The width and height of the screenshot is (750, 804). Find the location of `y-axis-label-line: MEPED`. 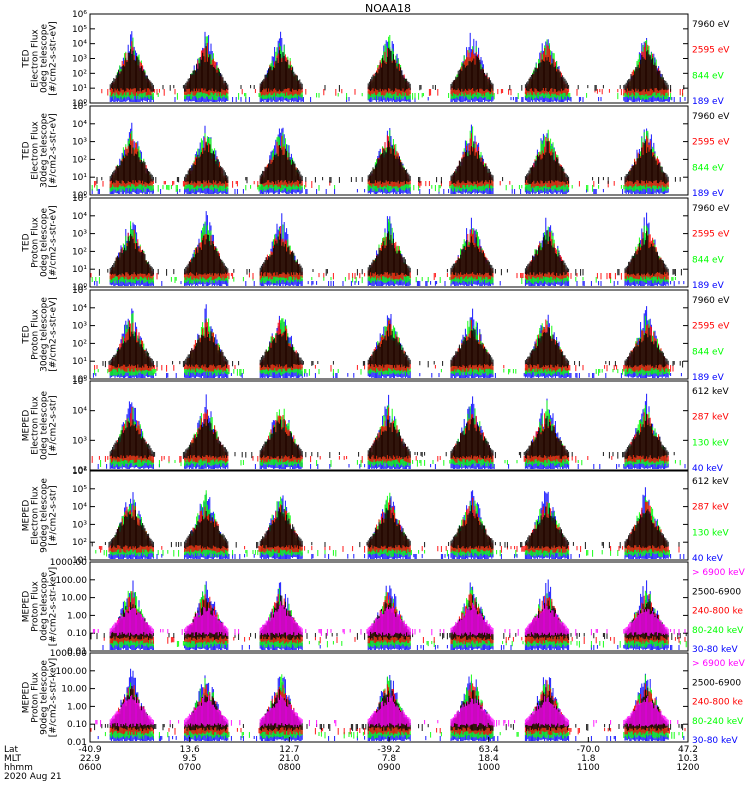

y-axis-label-line: MEPED is located at coordinates (27, 607).